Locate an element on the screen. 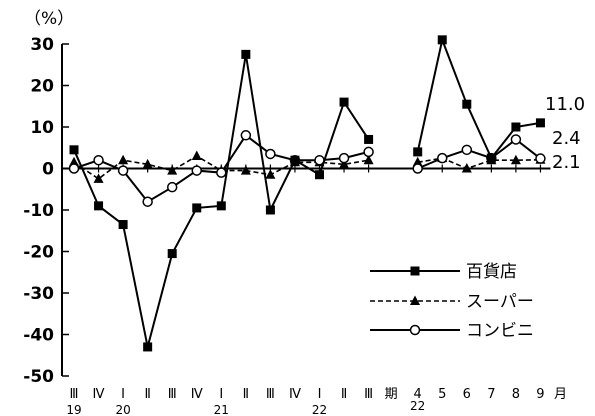 The image size is (595, 416). x-year-label: 21 is located at coordinates (221, 409).